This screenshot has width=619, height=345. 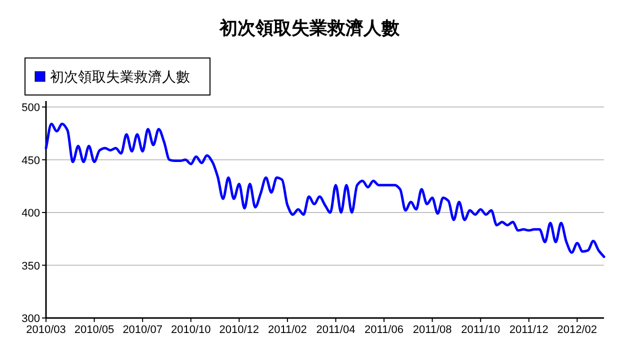 I want to click on x-tick-label: 2010/03, so click(x=46, y=330).